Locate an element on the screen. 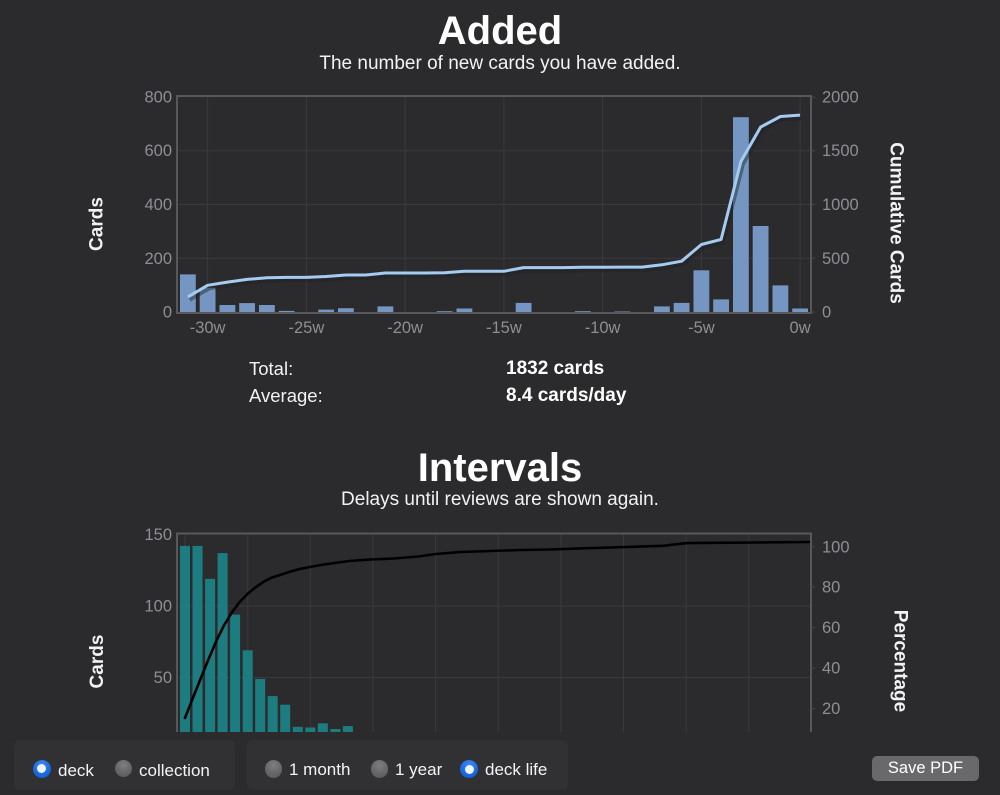 The width and height of the screenshot is (1000, 795). svg-text: 50 is located at coordinates (163, 678).